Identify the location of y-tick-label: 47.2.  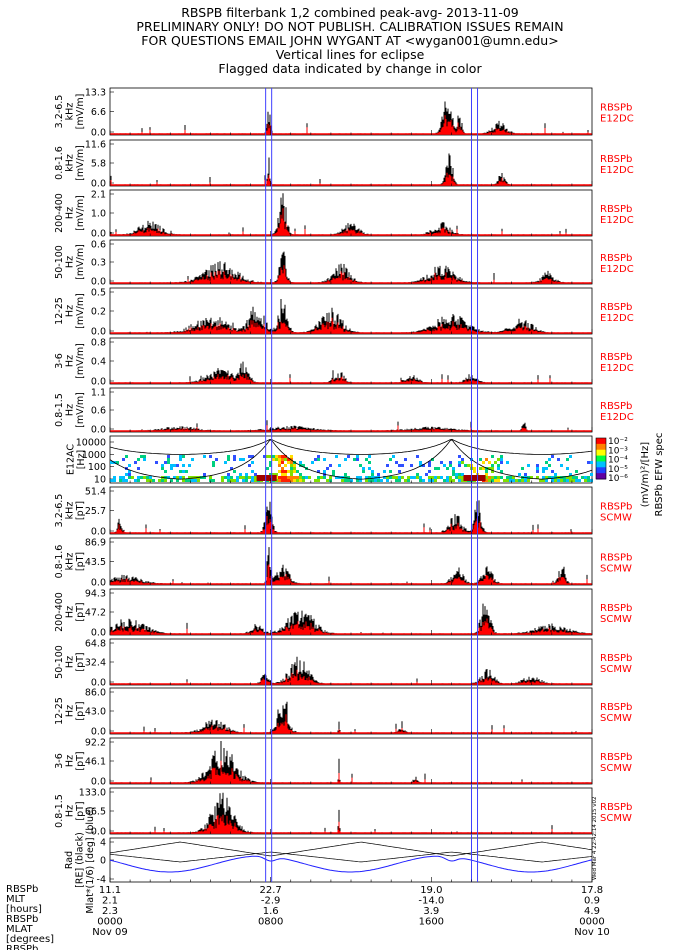
(95, 613).